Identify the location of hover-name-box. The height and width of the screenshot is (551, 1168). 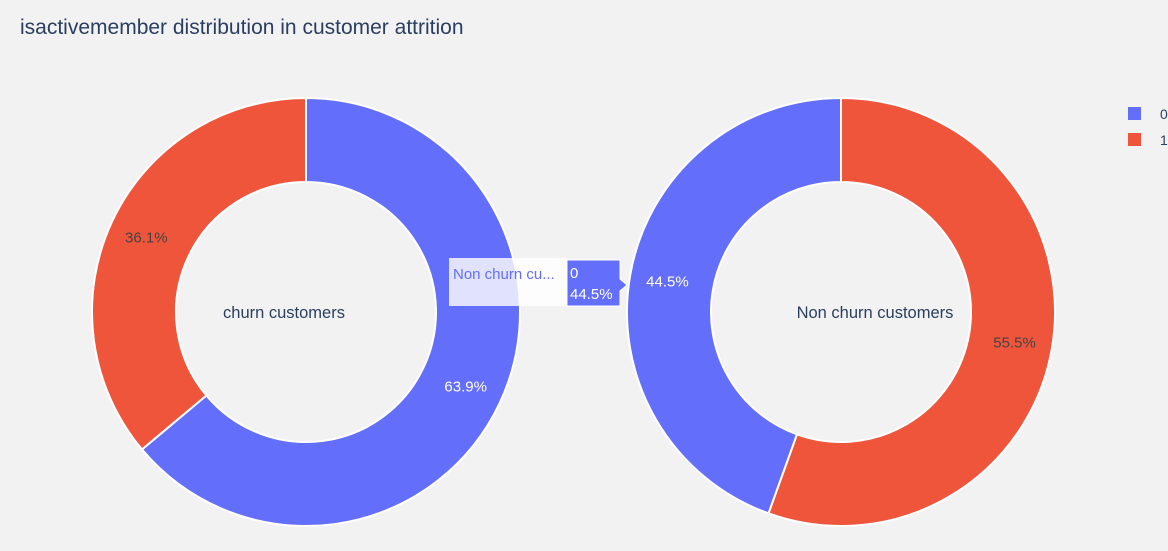
(508, 282).